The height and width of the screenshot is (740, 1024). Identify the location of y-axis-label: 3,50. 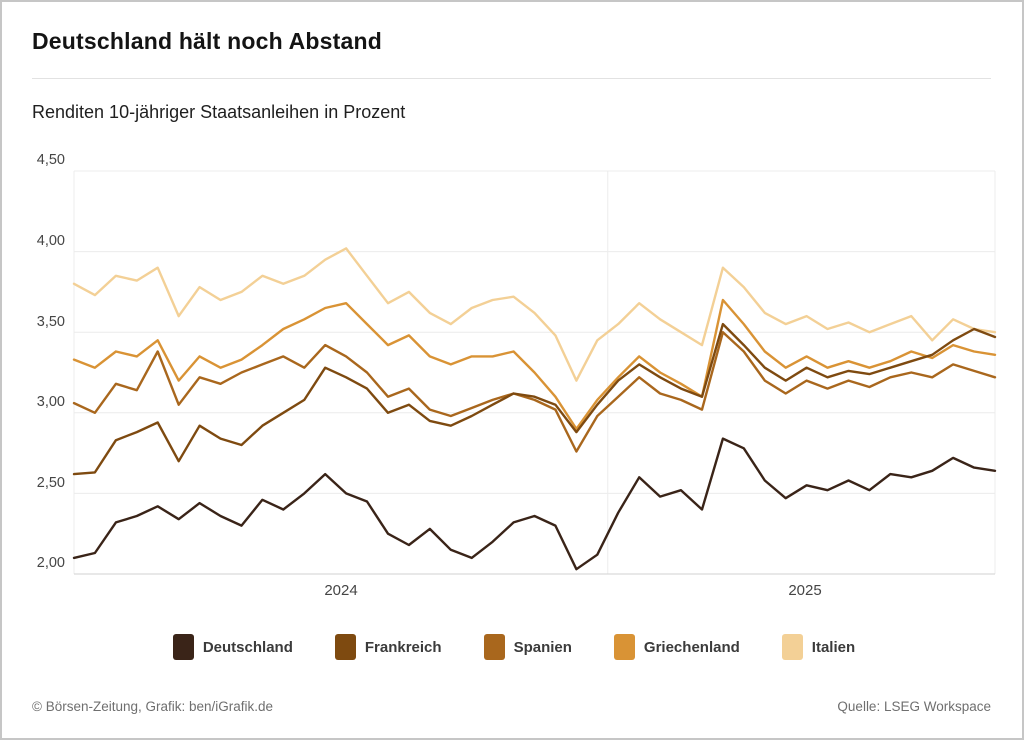
(50, 322).